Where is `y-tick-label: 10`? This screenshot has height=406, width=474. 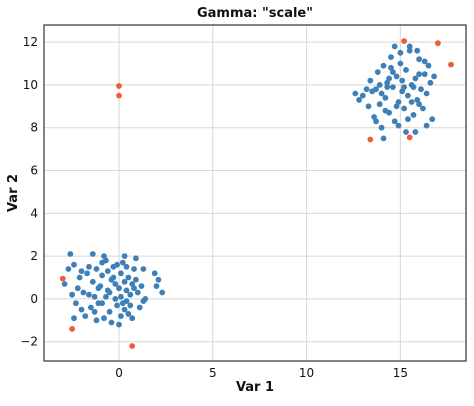 y-tick-label: 10 is located at coordinates (30, 85).